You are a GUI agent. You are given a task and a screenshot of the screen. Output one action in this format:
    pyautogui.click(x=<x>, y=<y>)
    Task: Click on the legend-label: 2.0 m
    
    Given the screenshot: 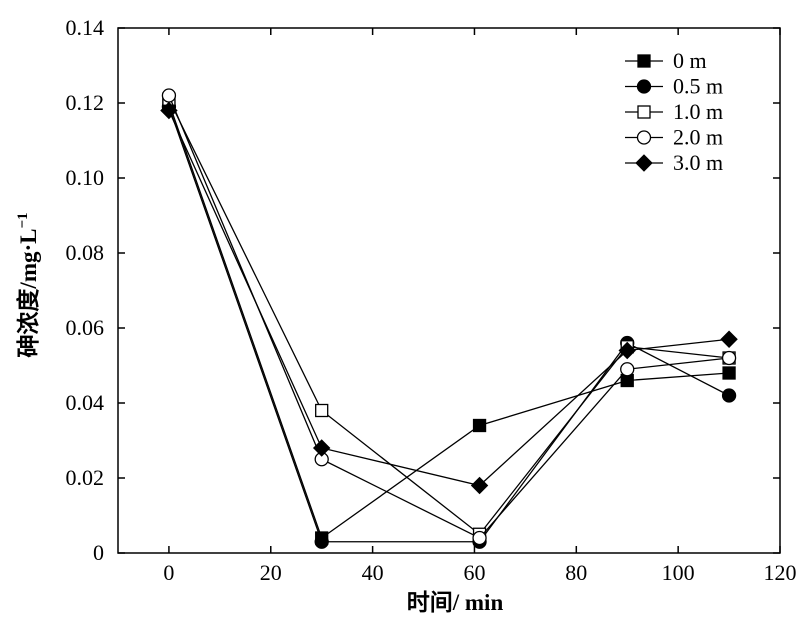 What is the action you would take?
    pyautogui.click(x=698, y=137)
    